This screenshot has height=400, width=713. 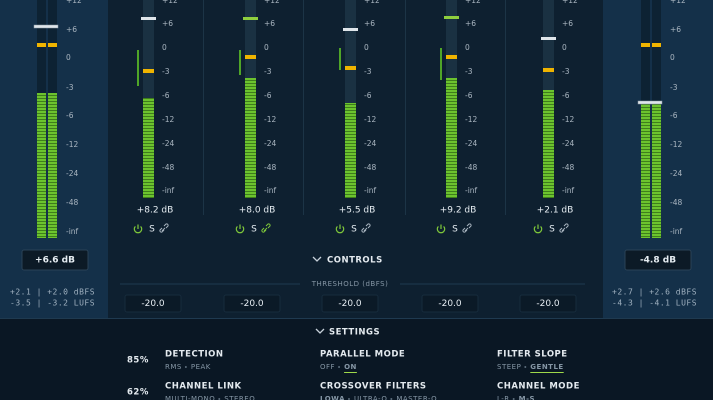 What do you see at coordinates (201, 367) in the screenshot?
I see `setting-option: PEAK` at bounding box center [201, 367].